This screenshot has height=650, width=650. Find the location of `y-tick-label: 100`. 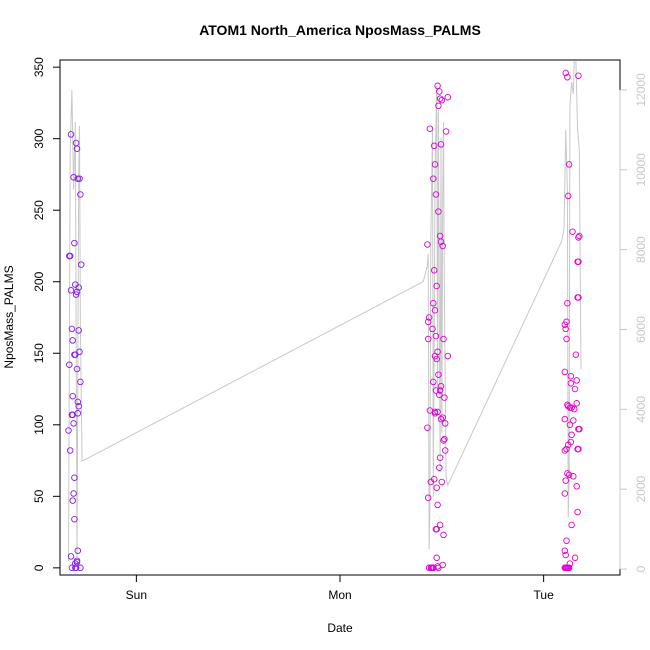

y-tick-label: 100 is located at coordinates (39, 424).